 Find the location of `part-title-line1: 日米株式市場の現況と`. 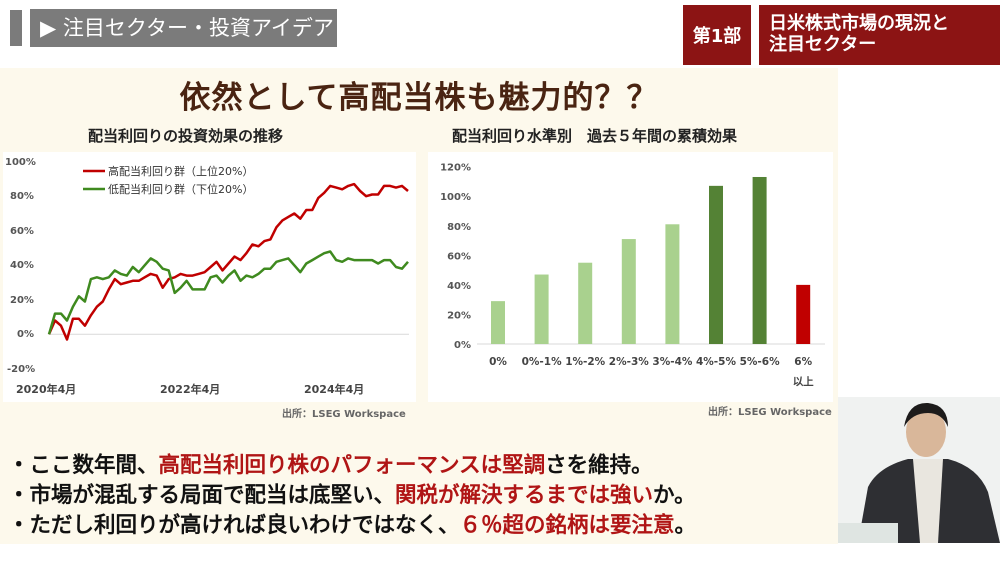

part-title-line1: 日米株式市場の現況と is located at coordinates (859, 23).